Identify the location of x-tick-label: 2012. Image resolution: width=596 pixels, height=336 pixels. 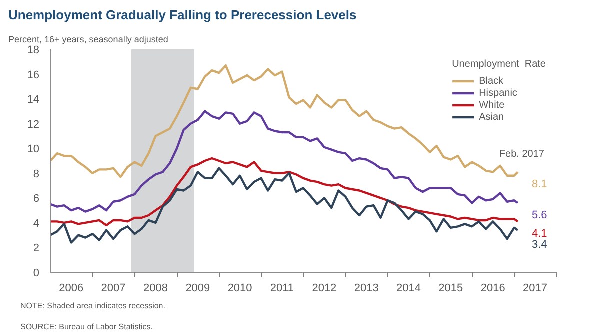
(324, 288).